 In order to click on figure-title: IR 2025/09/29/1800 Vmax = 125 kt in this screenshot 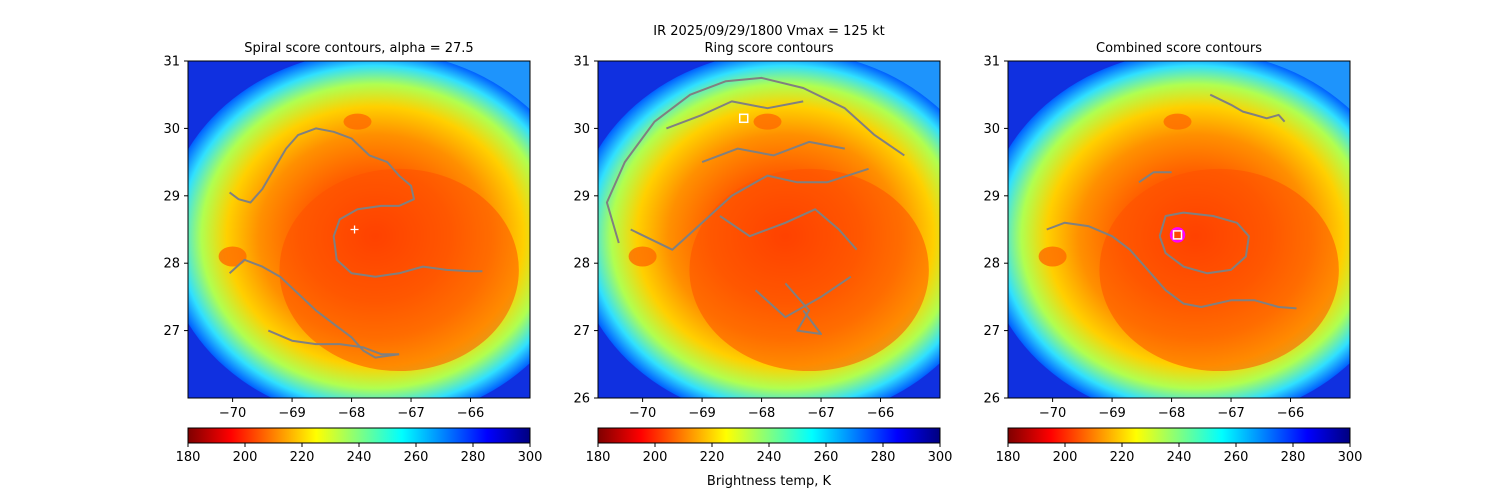, I will do `click(768, 31)`.